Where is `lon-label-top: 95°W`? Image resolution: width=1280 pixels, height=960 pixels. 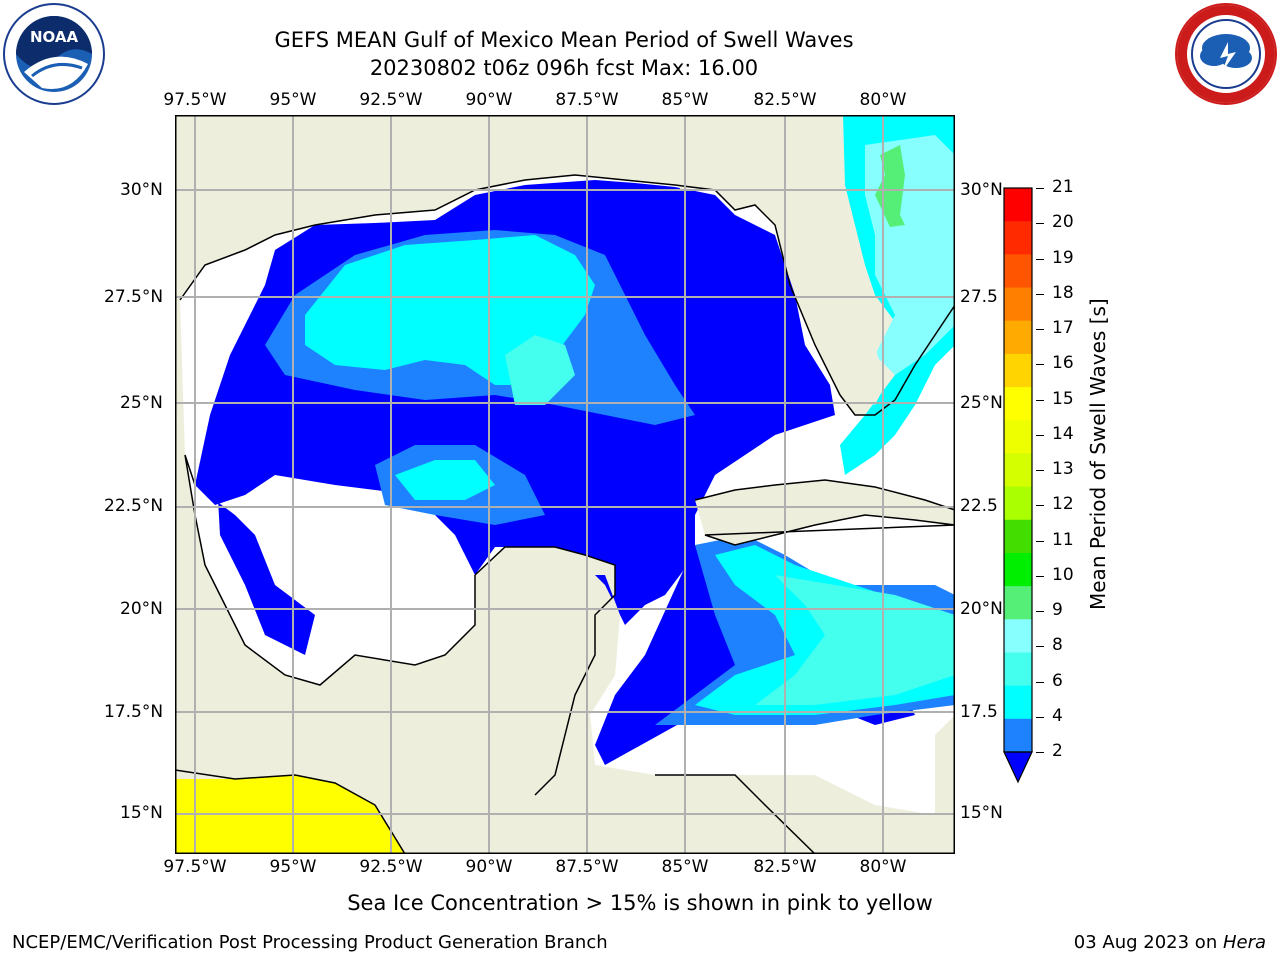
lon-label-top: 95°W is located at coordinates (293, 100).